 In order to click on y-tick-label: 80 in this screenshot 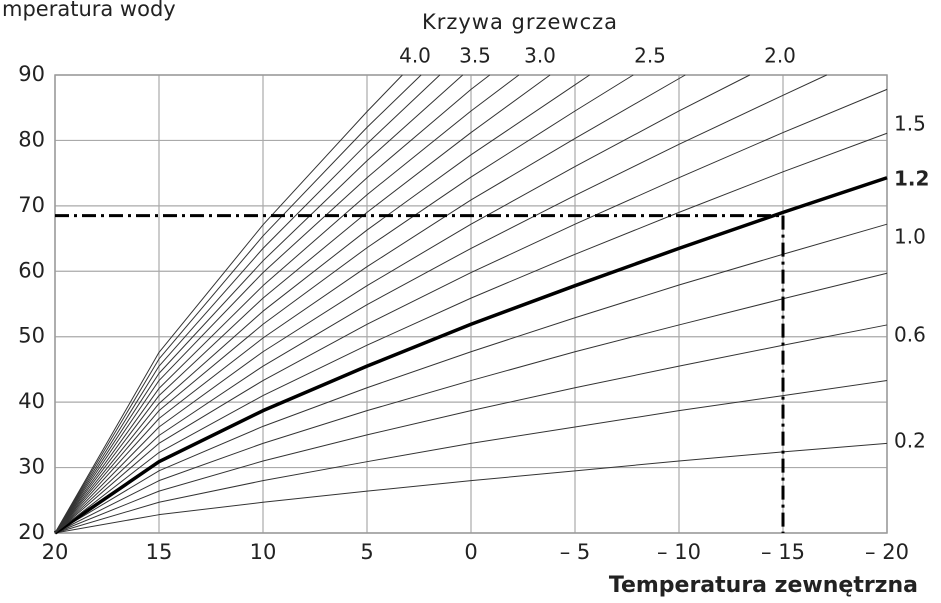, I will do `click(31, 139)`.